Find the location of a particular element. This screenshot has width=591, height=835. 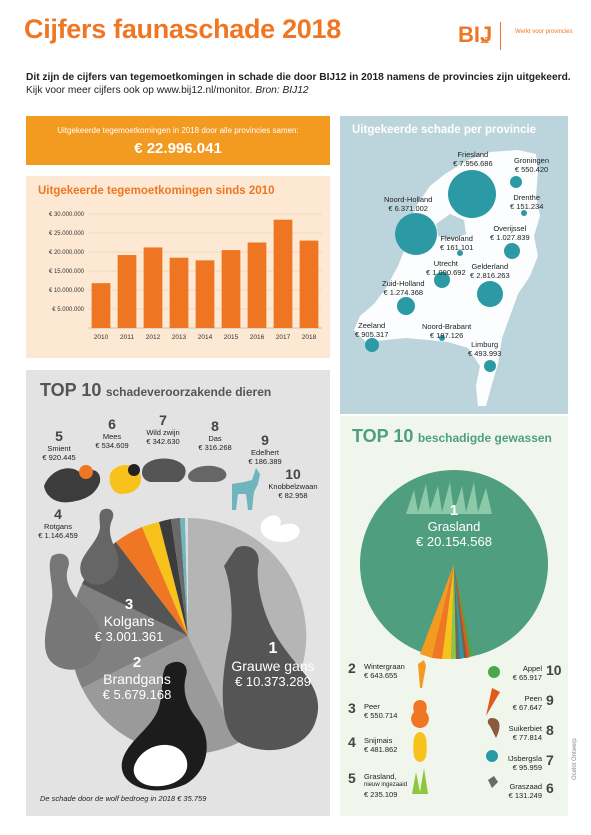

crop-label-9: Peen € 67.647 is located at coordinates (523, 703).